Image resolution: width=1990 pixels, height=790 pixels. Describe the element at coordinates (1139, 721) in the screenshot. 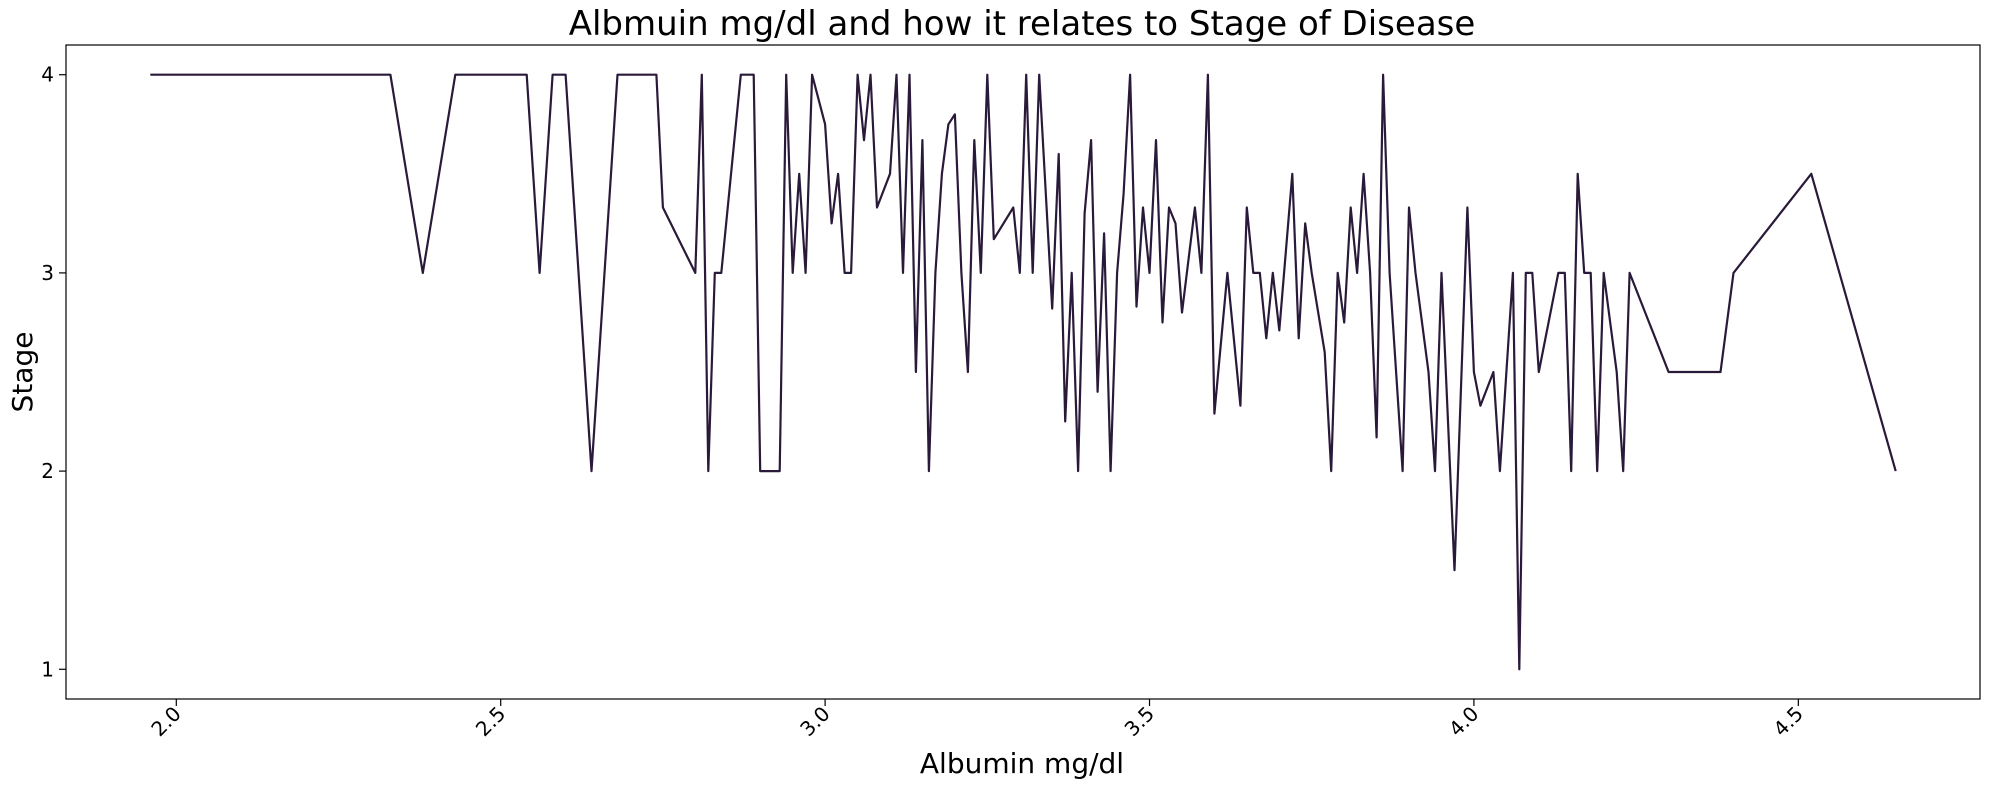

I see `x-tick-label: 3.5` at that location.